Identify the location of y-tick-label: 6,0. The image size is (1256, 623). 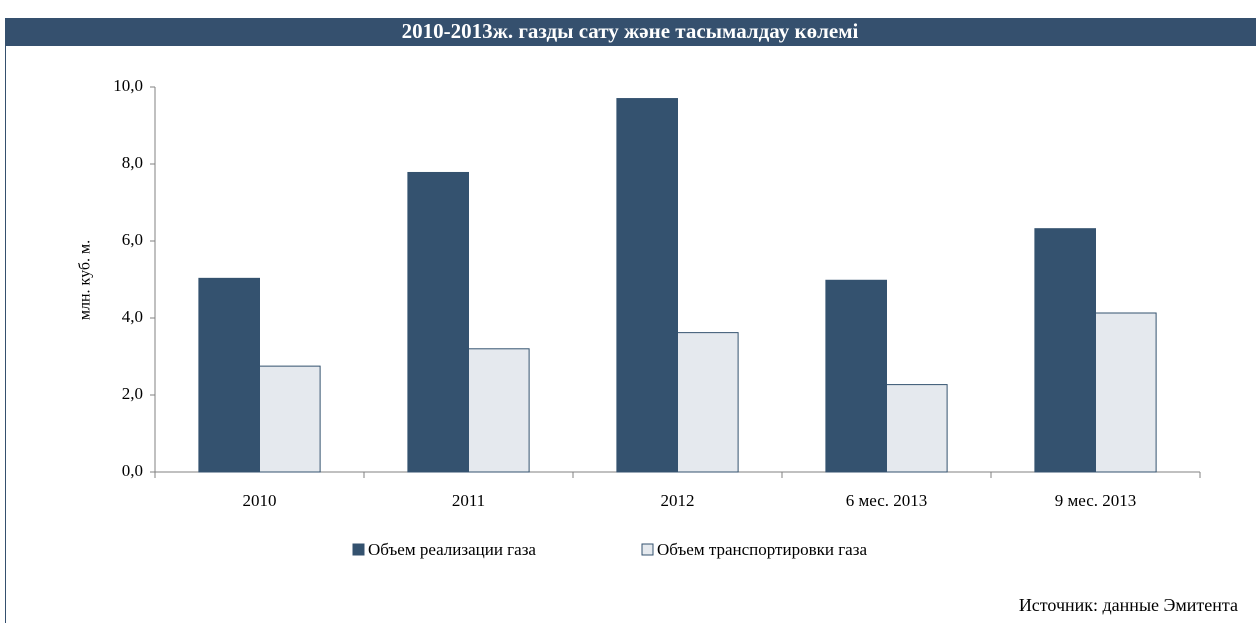
(132, 239).